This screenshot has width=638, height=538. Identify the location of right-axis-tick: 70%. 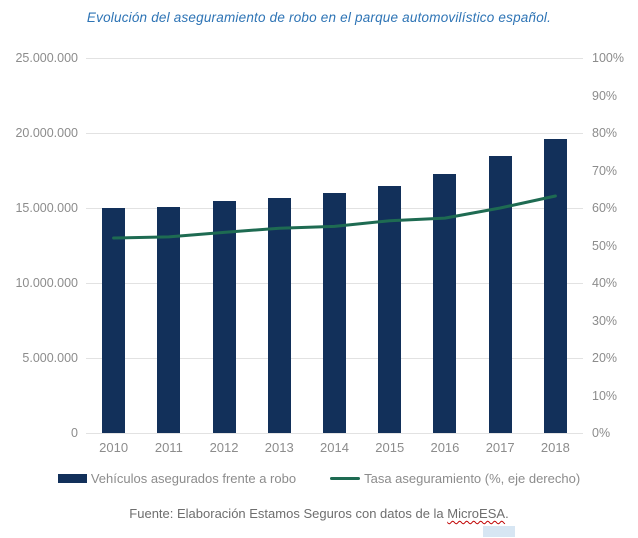
(605, 170).